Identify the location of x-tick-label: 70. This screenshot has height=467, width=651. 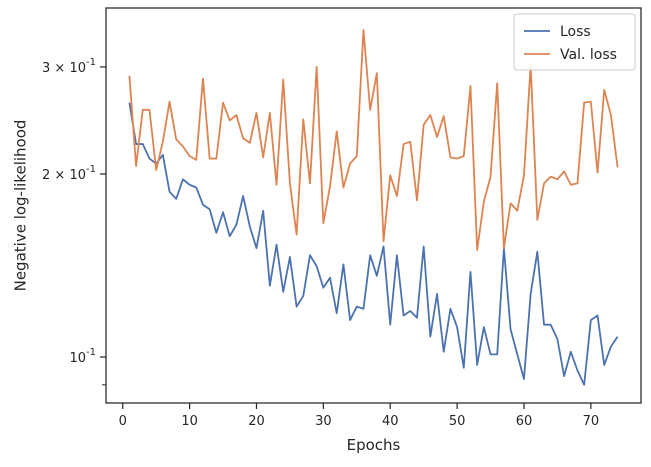
(591, 421).